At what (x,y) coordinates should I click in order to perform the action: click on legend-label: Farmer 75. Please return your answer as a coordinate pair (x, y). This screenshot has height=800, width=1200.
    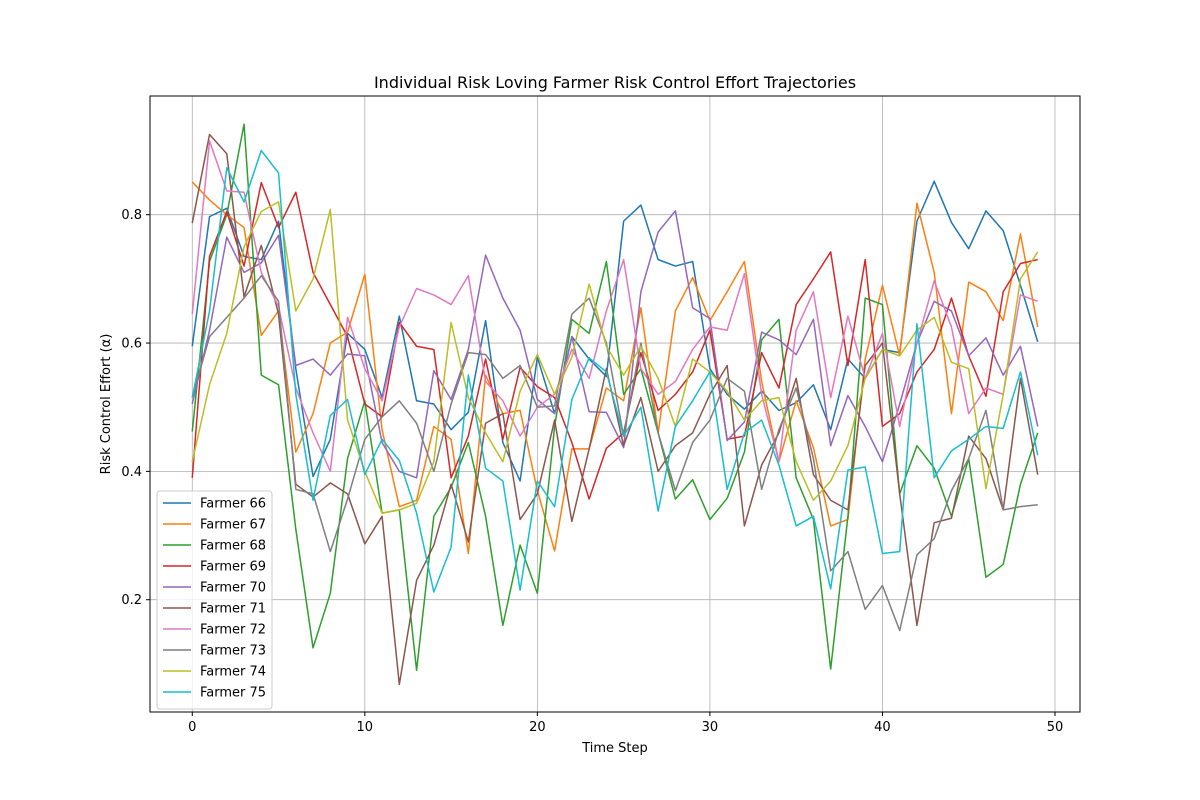
    Looking at the image, I should click on (233, 693).